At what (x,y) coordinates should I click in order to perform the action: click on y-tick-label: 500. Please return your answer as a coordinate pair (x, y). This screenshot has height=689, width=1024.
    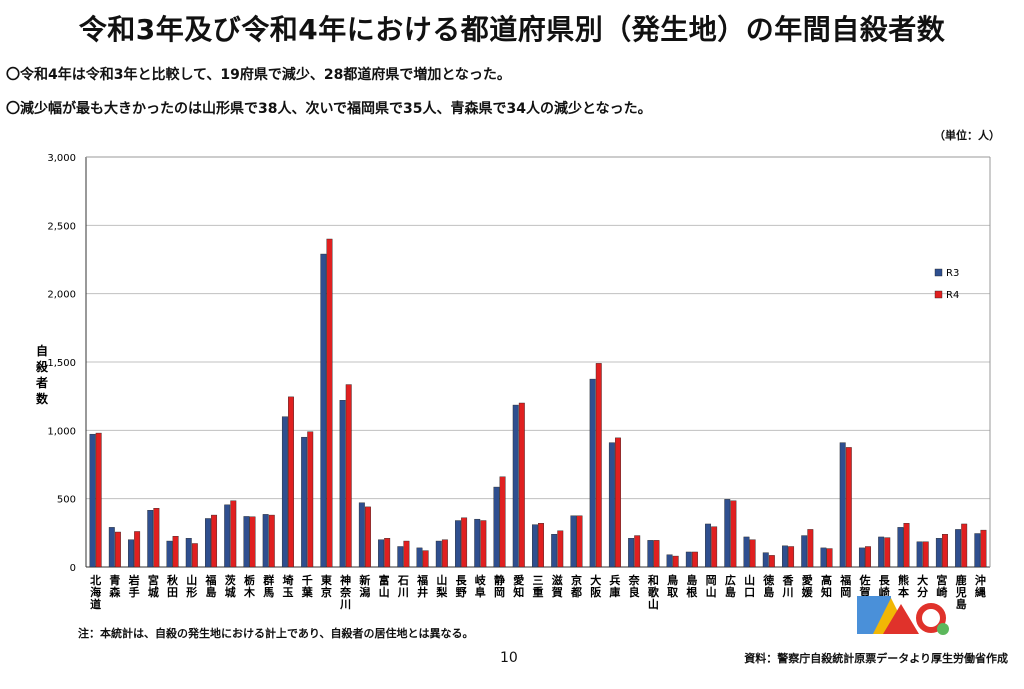
    Looking at the image, I should click on (66, 500).